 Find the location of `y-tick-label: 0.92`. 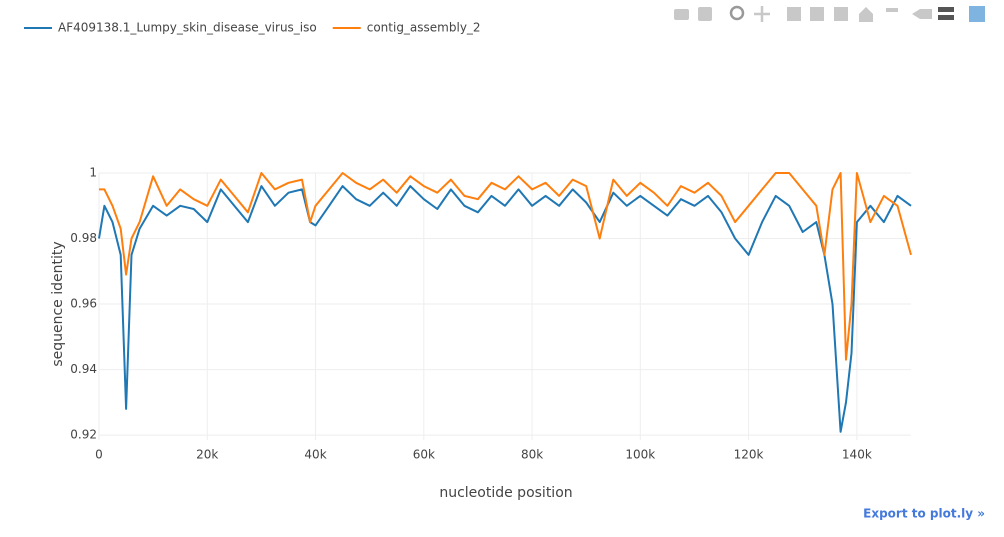

y-tick-label: 0.92 is located at coordinates (83, 435).